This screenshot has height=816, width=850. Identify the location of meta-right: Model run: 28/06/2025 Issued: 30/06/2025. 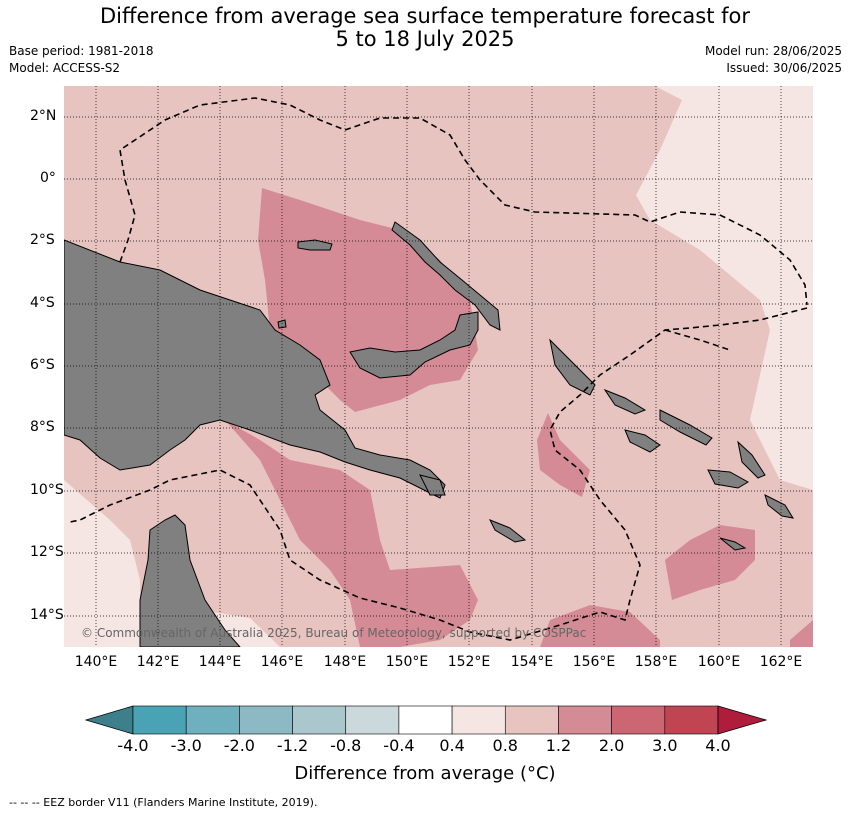
(773, 60).